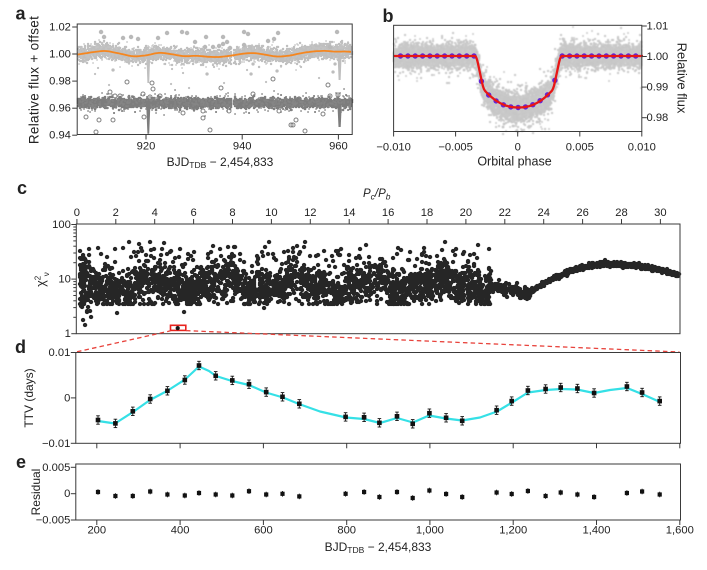  What do you see at coordinates (658, 88) in the screenshot?
I see `svg-text: 0.99` at bounding box center [658, 88].